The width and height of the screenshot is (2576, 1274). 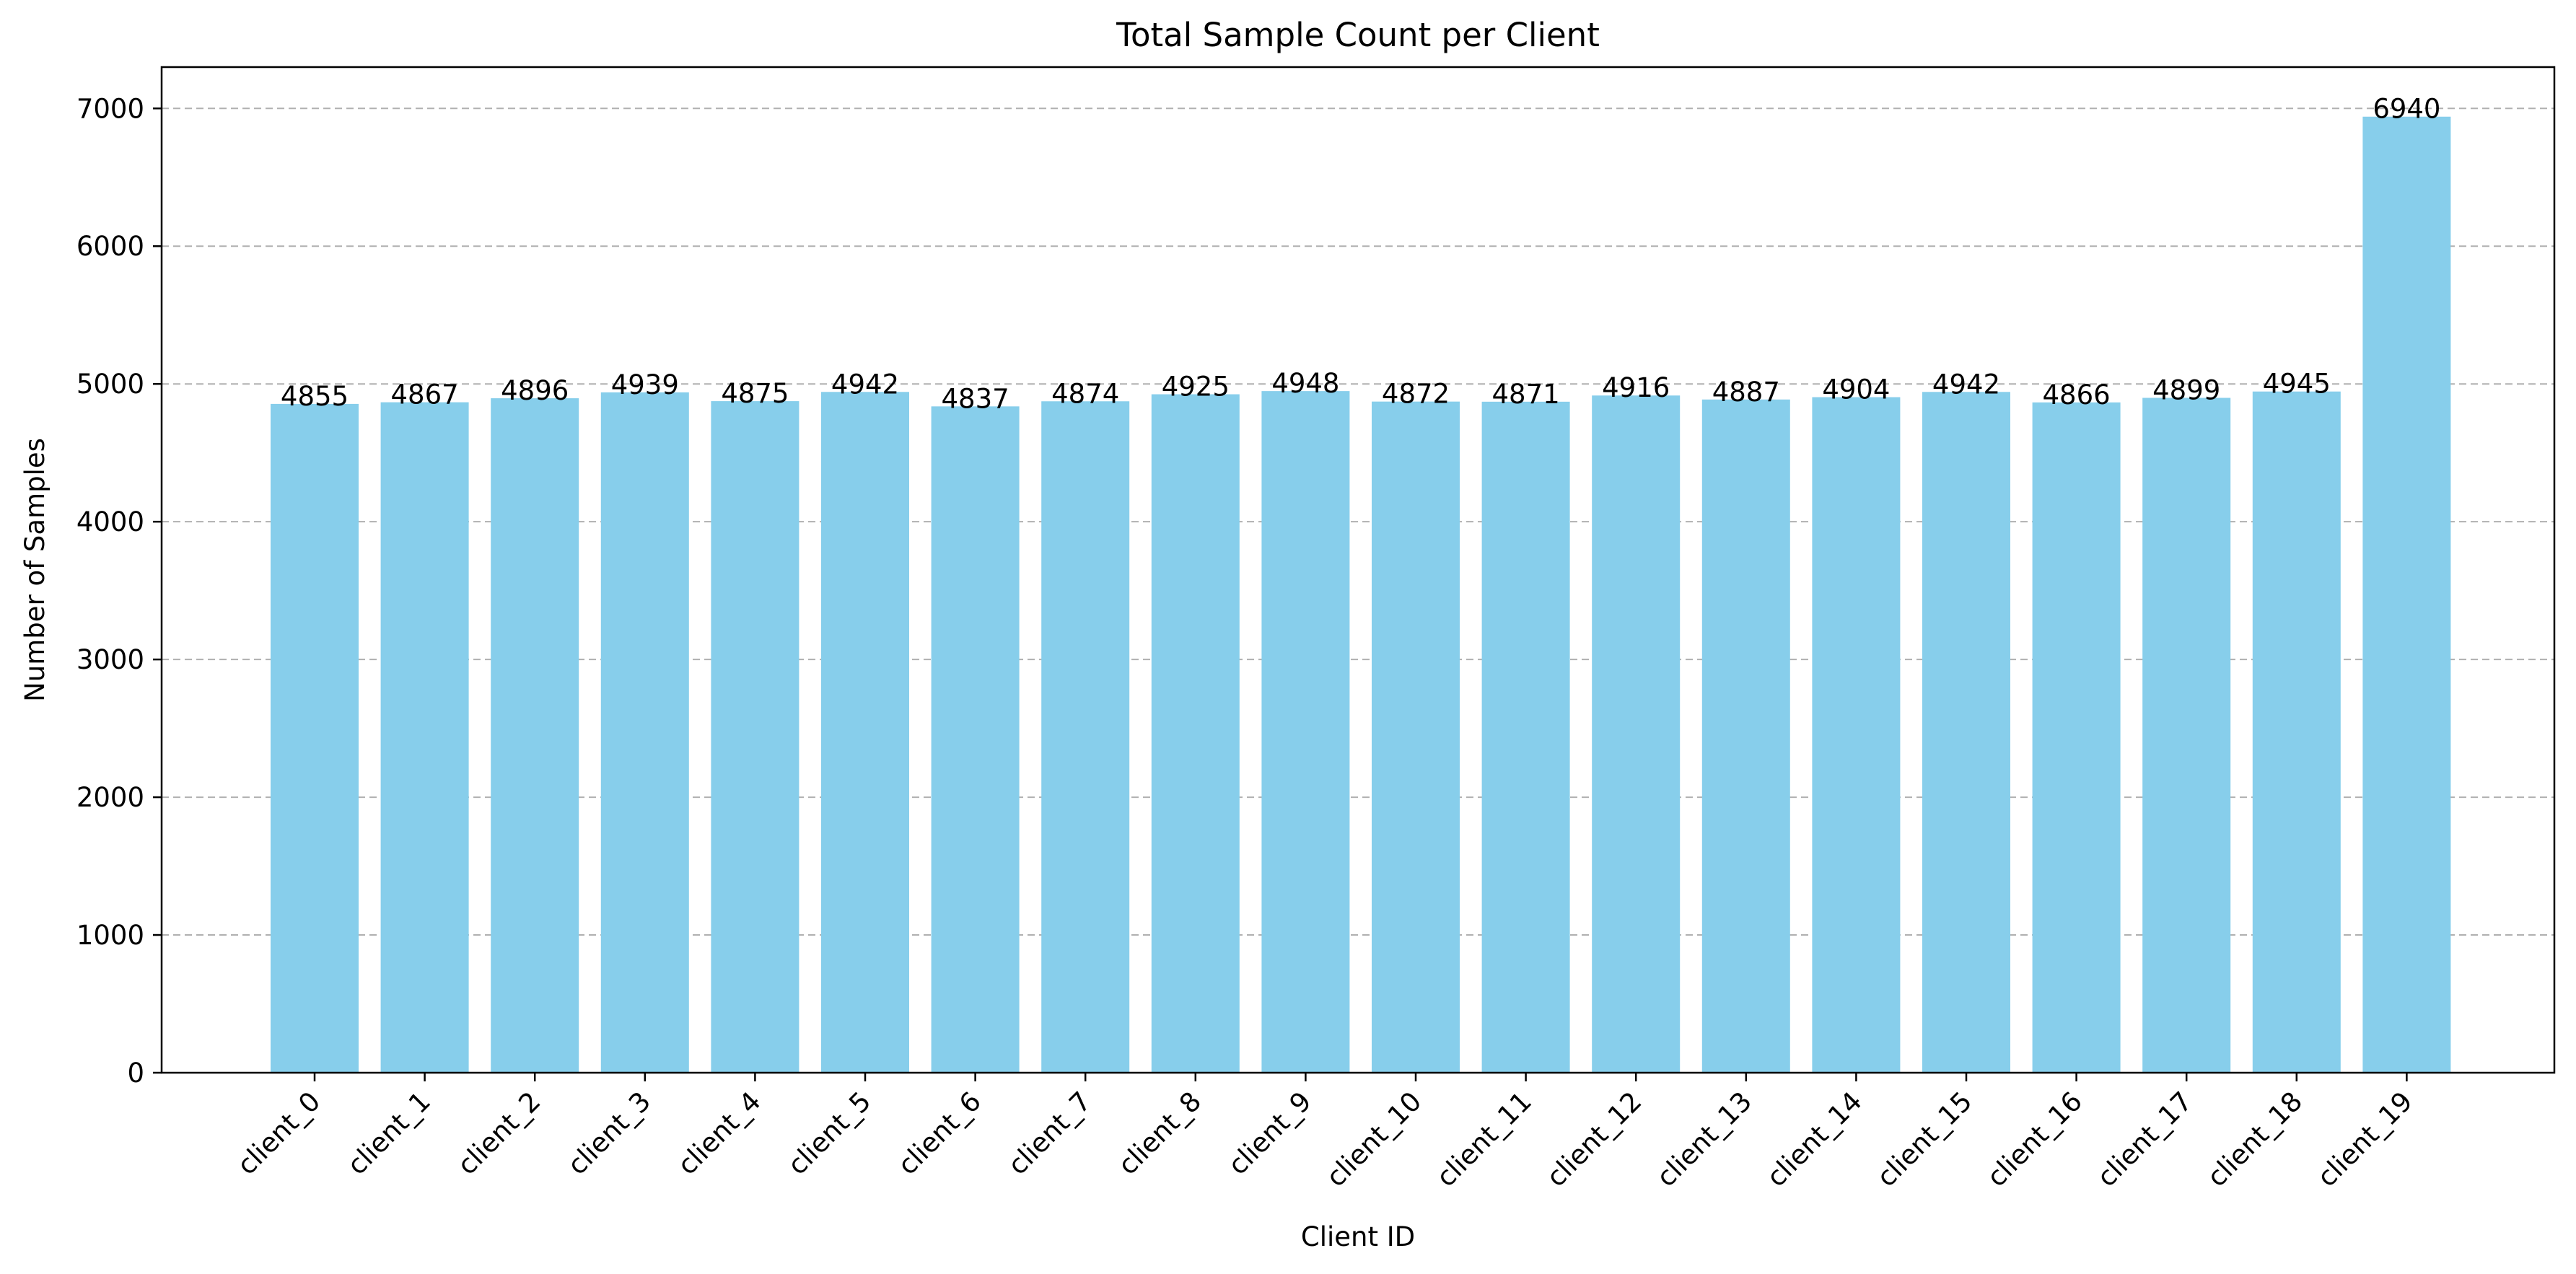 What do you see at coordinates (1814, 1140) in the screenshot?
I see `x-tick-label: client_14` at bounding box center [1814, 1140].